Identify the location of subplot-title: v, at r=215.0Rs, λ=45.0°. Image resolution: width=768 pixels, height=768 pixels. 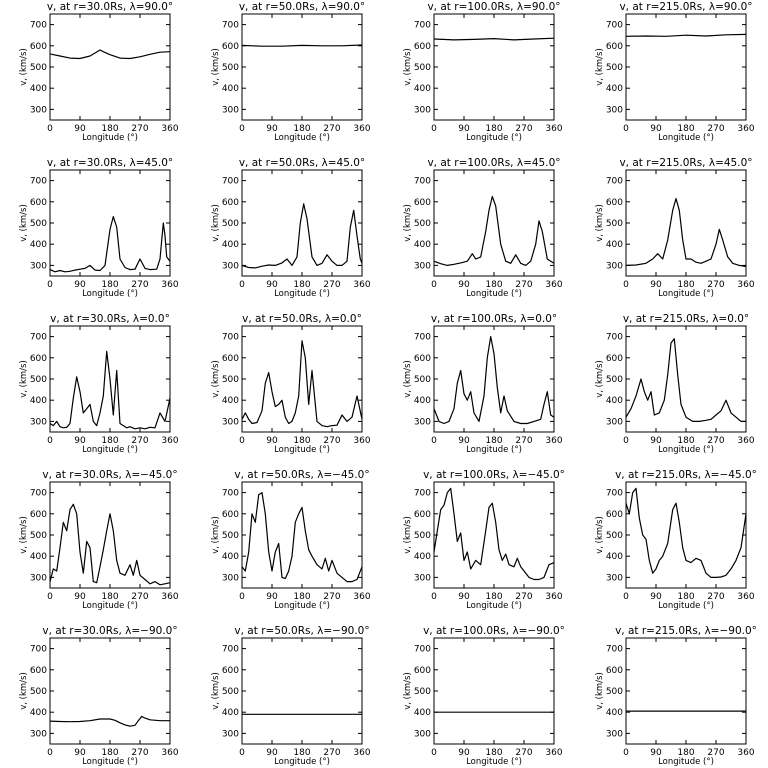
(685, 163).